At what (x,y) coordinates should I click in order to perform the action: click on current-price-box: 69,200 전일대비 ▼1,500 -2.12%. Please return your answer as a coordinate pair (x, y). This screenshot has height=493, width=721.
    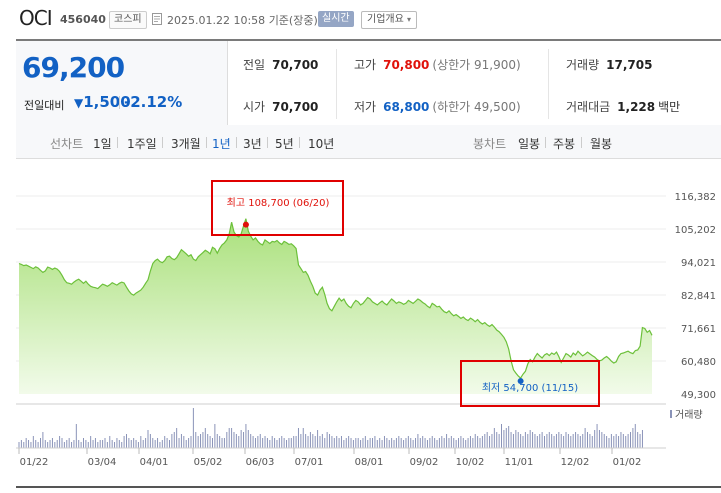
    Looking at the image, I should click on (122, 83).